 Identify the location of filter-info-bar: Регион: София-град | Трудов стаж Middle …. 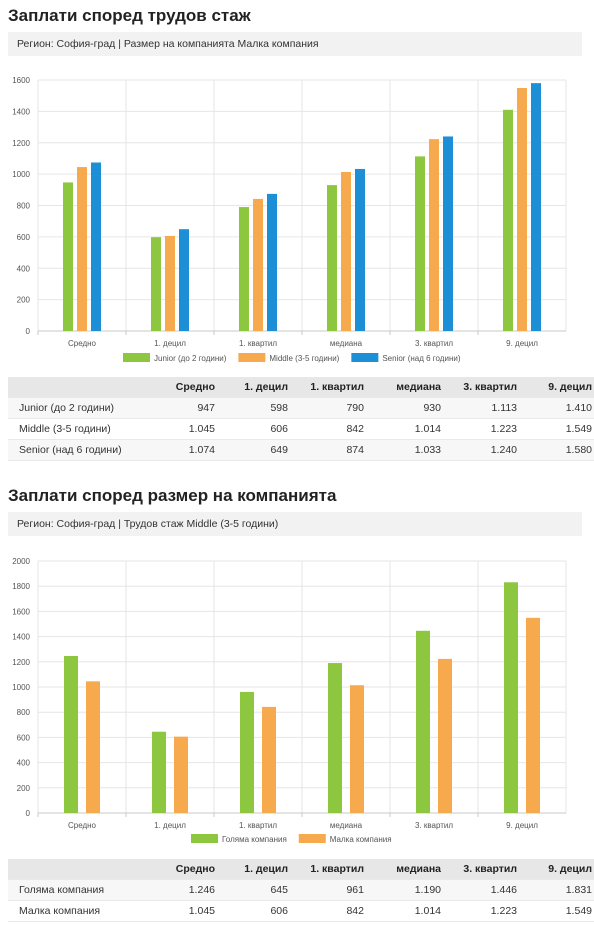
(295, 524).